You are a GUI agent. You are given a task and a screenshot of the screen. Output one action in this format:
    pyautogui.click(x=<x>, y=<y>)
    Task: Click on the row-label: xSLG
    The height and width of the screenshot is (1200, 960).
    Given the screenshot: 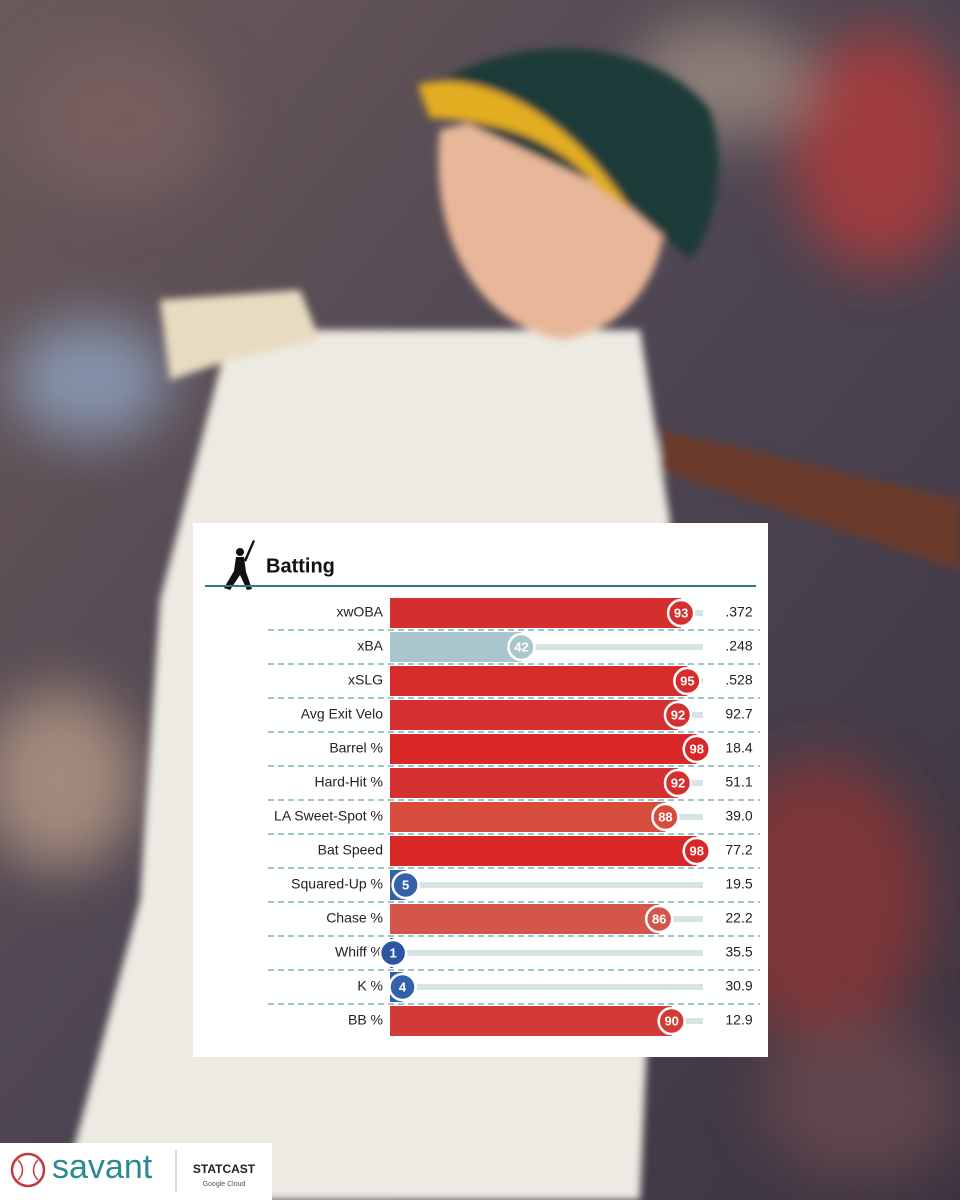 What is the action you would take?
    pyautogui.click(x=365, y=680)
    